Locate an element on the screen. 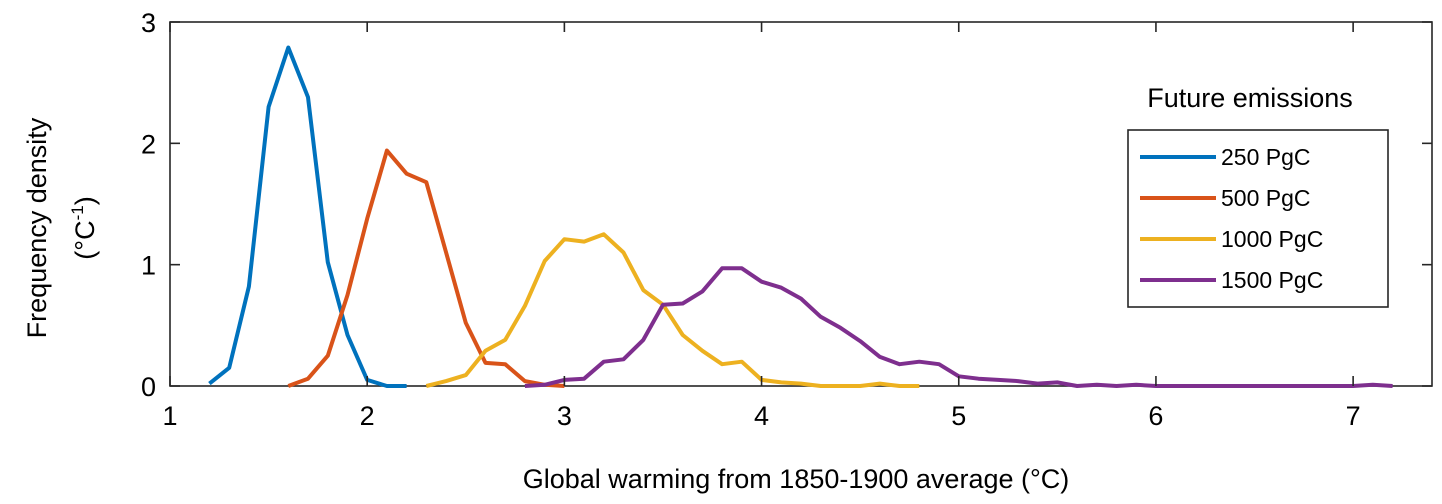  x-tick-label: 1 is located at coordinates (169, 416).